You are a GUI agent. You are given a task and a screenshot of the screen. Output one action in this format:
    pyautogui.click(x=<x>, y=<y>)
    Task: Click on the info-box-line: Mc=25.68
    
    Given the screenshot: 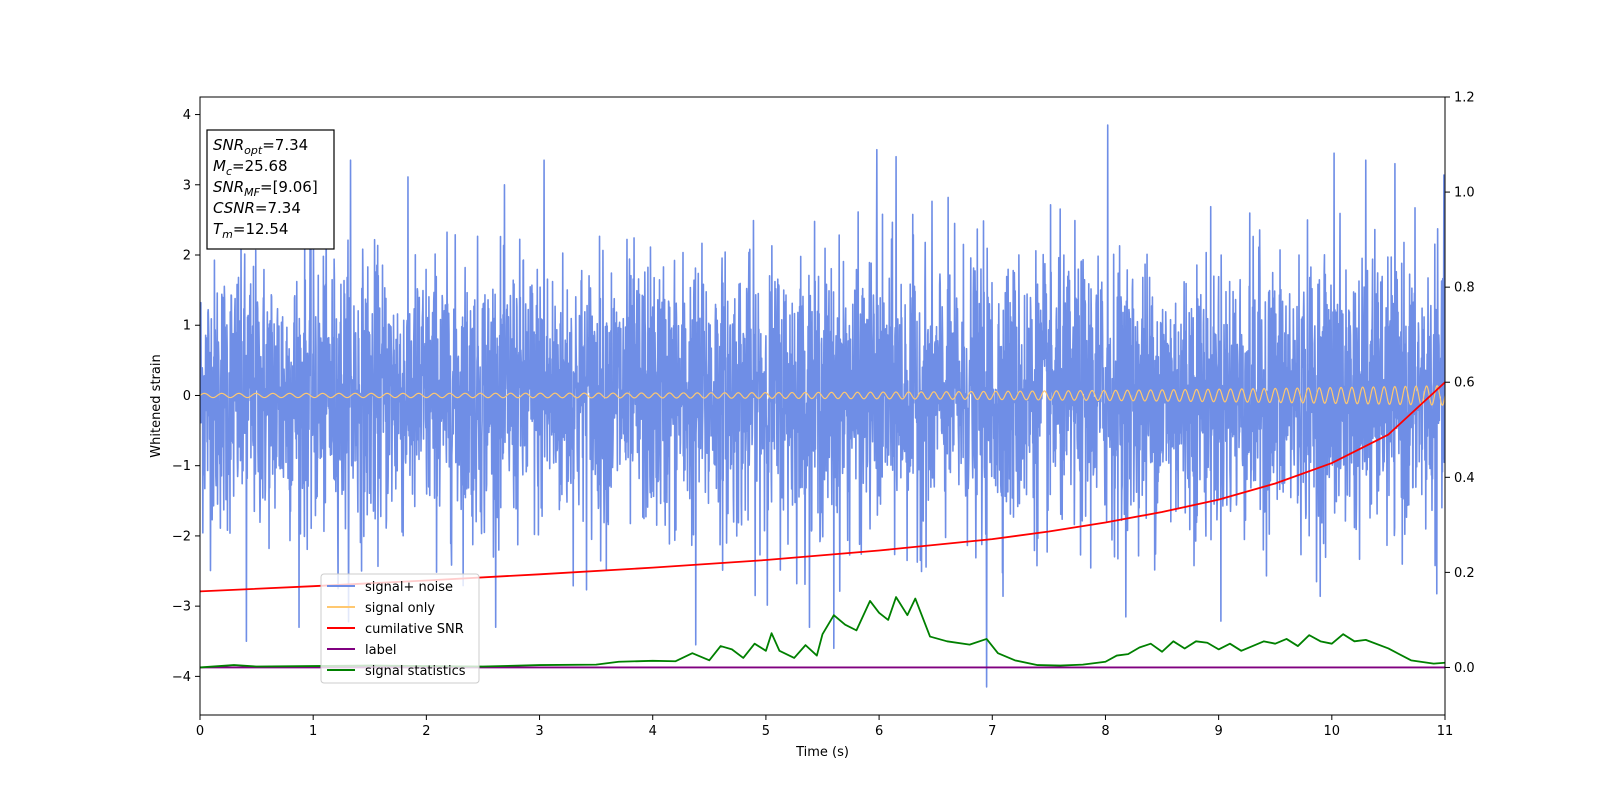 What is the action you would take?
    pyautogui.click(x=250, y=167)
    